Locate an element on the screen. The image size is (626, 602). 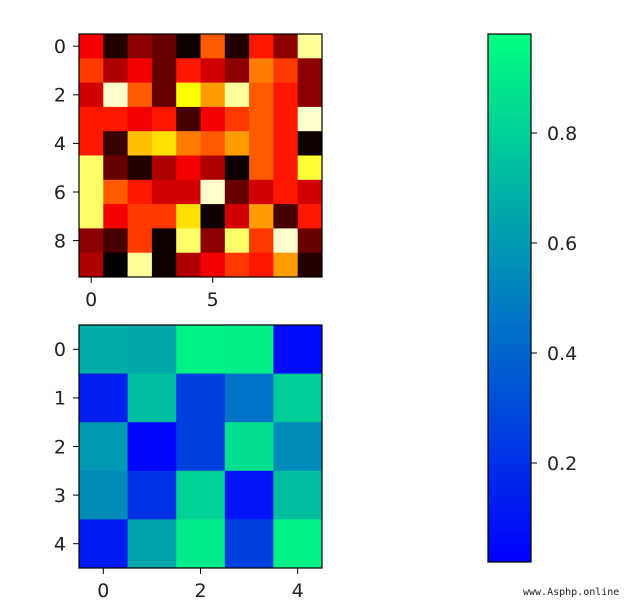
winter-heatmap-cell-r2-c1 is located at coordinates (152, 447).